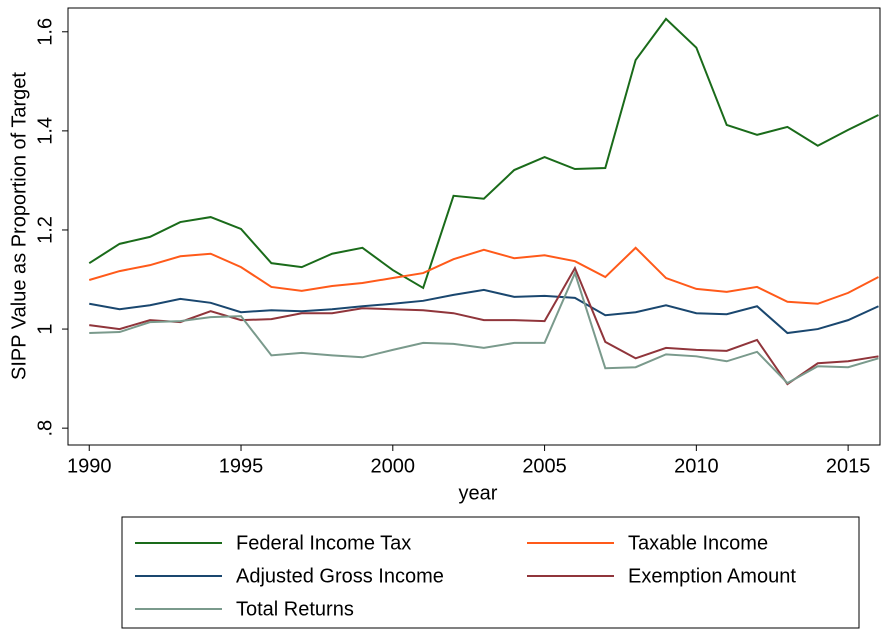  Describe the element at coordinates (544, 466) in the screenshot. I see `x-tick-label: 2005` at that location.